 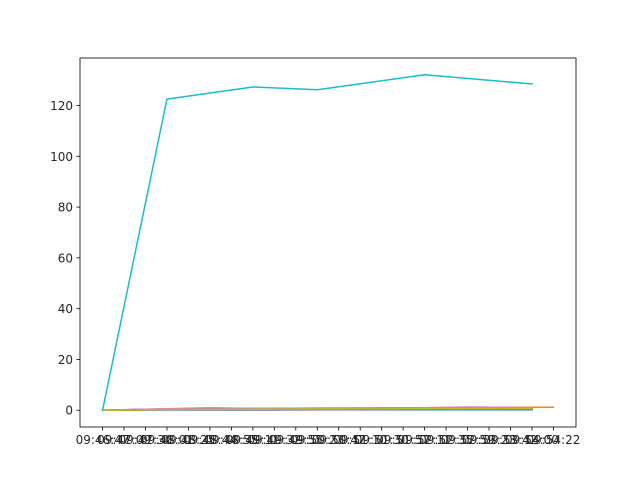 I want to click on x-tick-label: 09:49:11, so click(x=253, y=440).